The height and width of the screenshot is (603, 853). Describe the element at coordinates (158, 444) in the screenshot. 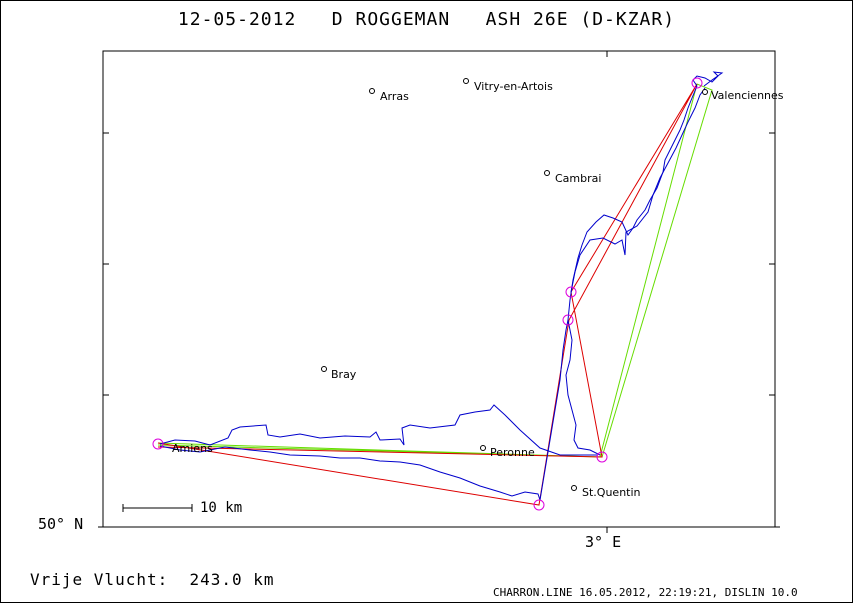

I see `turnpoint-amiens` at that location.